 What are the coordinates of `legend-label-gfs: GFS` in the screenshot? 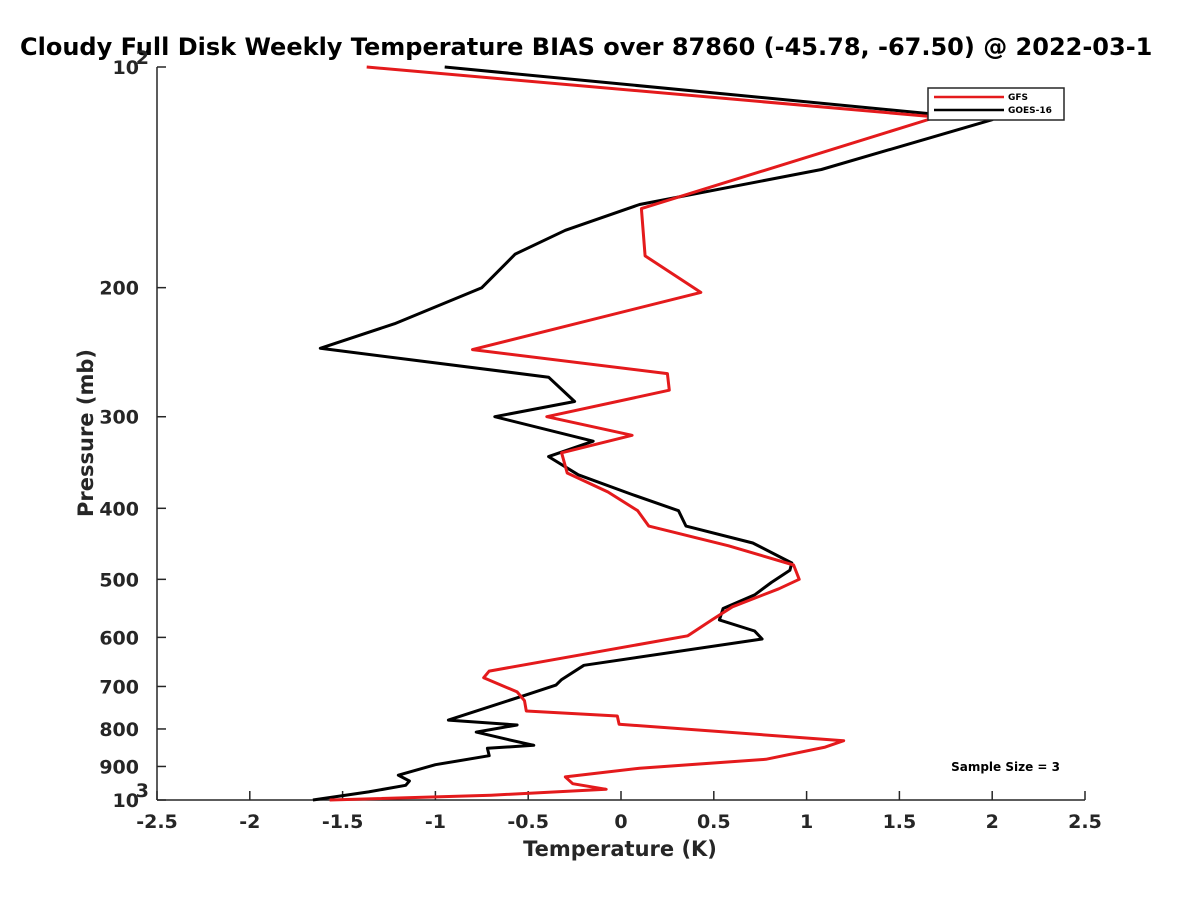 It's located at (1018, 98).